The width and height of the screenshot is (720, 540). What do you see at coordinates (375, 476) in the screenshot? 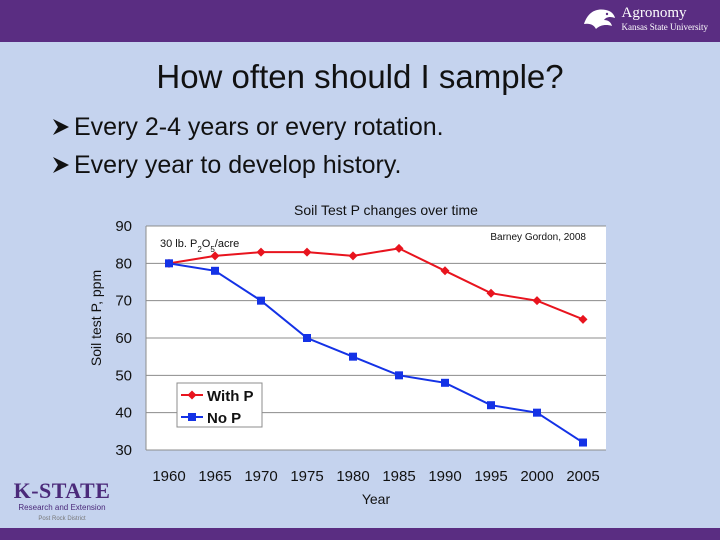
I see `x-tick-labels: 1960 1965 1970 1975 1980 1985 1990 1995 2000 2005` at bounding box center [375, 476].